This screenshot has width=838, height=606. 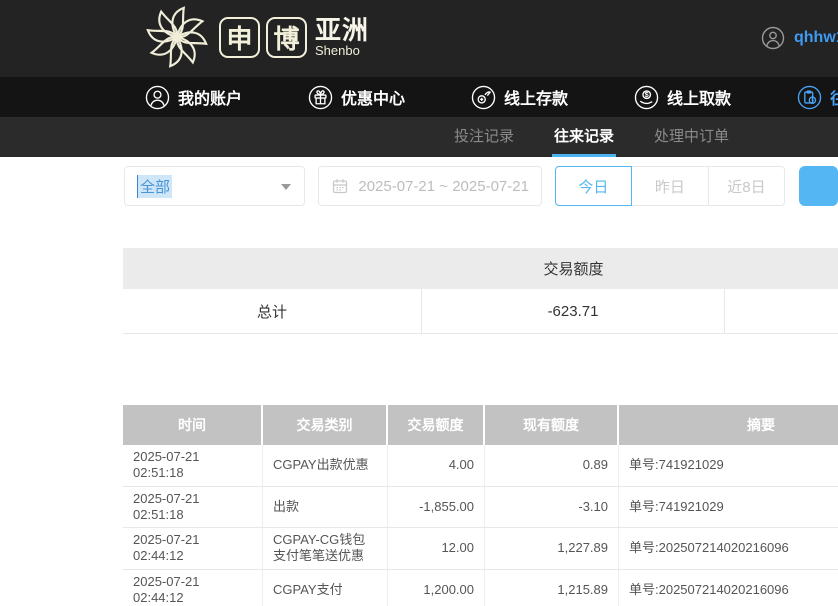 I want to click on nav-item-deposit: 线上存款, so click(x=519, y=97).